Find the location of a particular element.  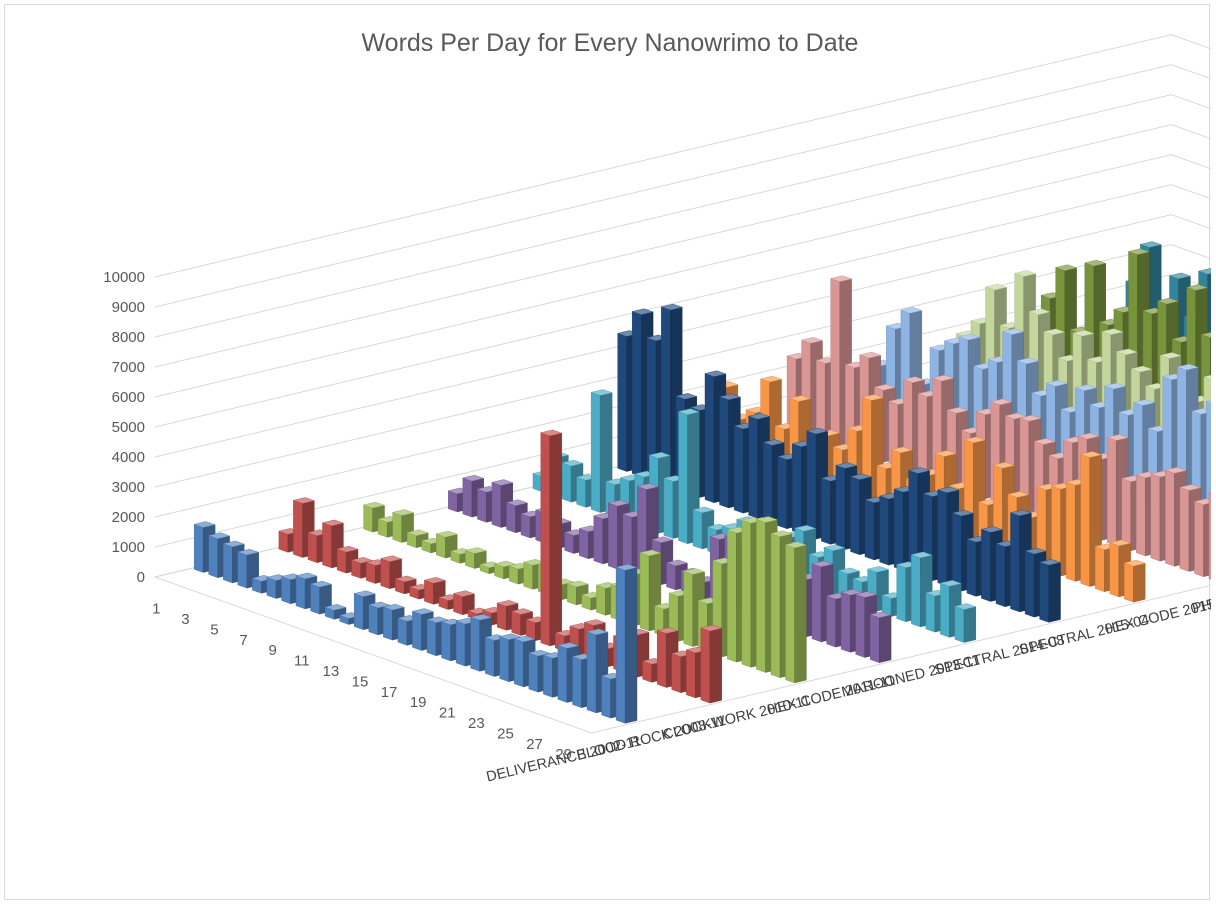

z-tick-label: 5000 is located at coordinates (128, 427).